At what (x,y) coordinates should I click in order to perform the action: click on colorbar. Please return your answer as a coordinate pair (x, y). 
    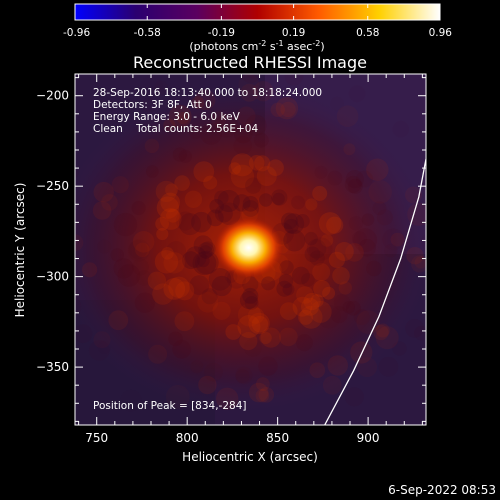
    Looking at the image, I should click on (257, 12).